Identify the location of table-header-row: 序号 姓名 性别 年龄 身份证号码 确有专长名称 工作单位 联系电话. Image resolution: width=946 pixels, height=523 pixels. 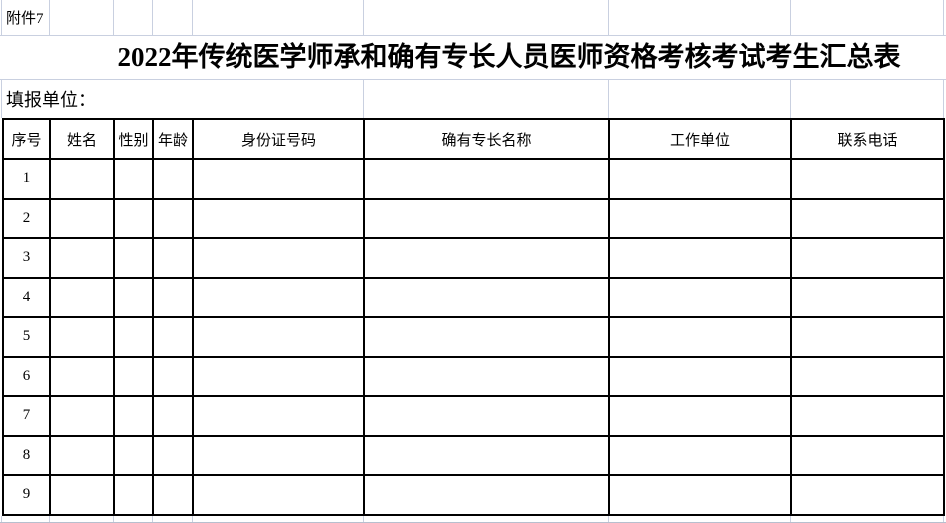
(473, 139).